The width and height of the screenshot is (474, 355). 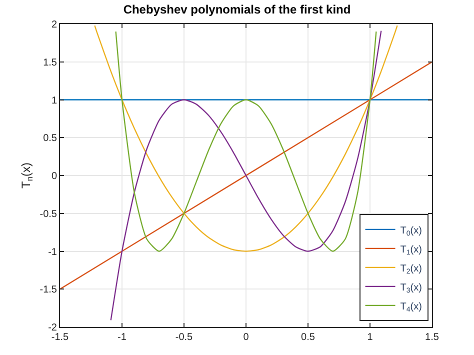 I want to click on x-tick-label: 1, so click(x=370, y=337).